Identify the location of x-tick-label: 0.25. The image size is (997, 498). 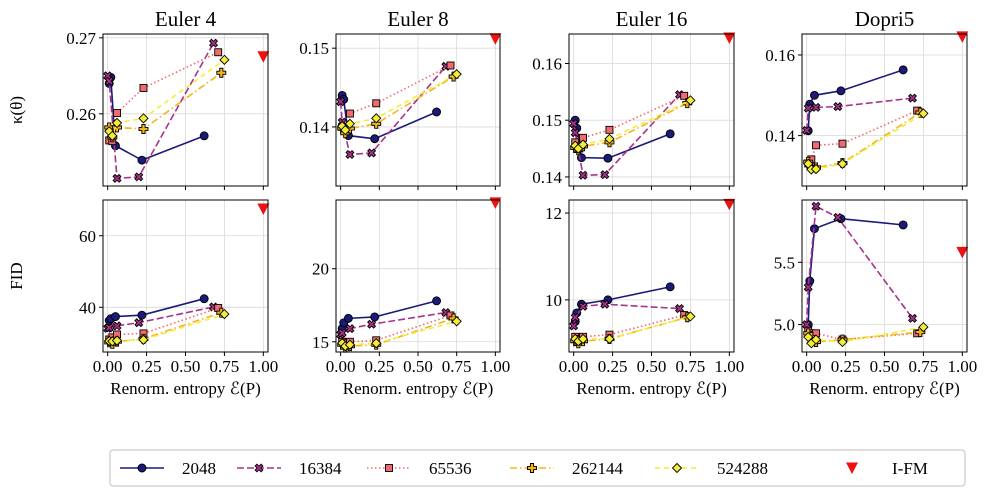
(147, 366).